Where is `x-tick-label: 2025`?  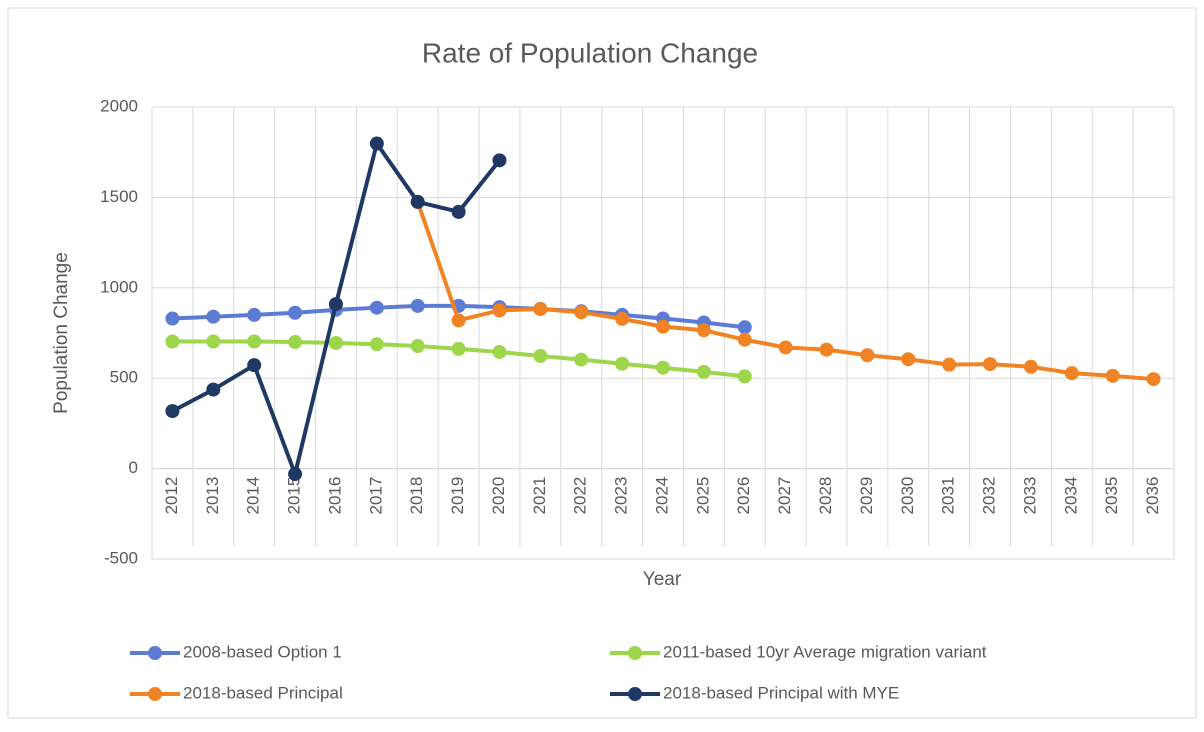 x-tick-label: 2025 is located at coordinates (702, 496).